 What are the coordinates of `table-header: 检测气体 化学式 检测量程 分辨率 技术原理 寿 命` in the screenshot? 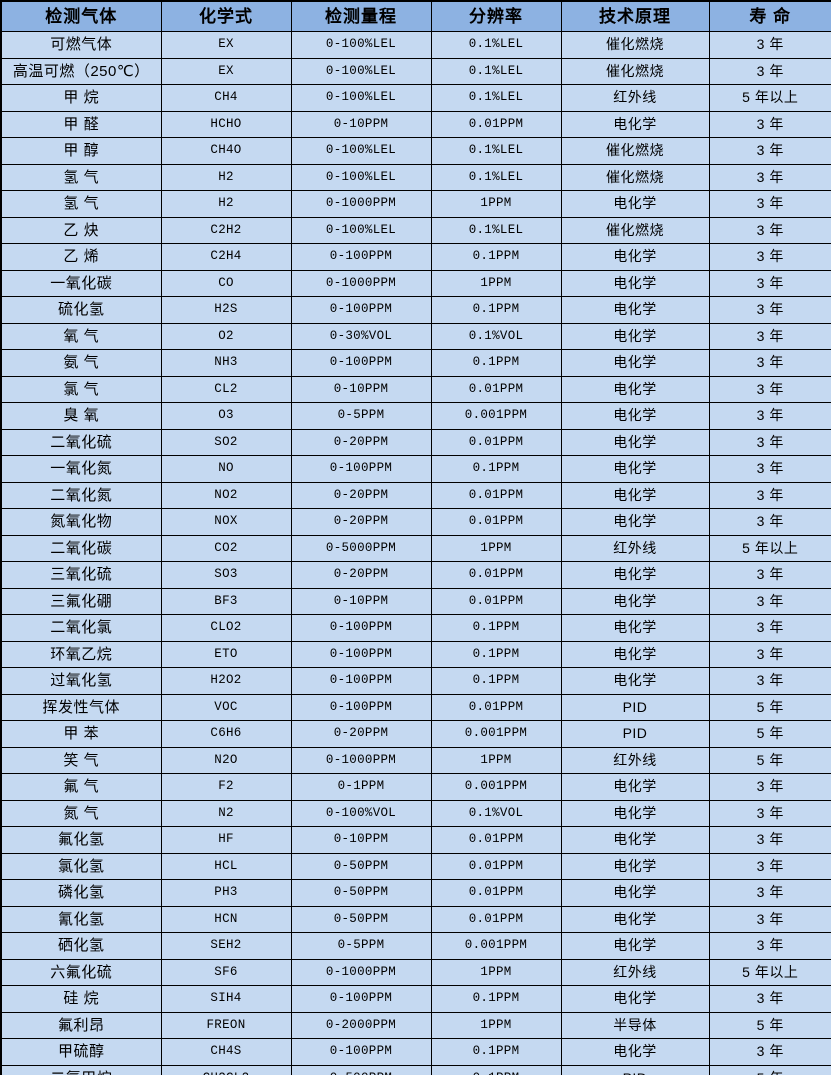 It's located at (415, 16).